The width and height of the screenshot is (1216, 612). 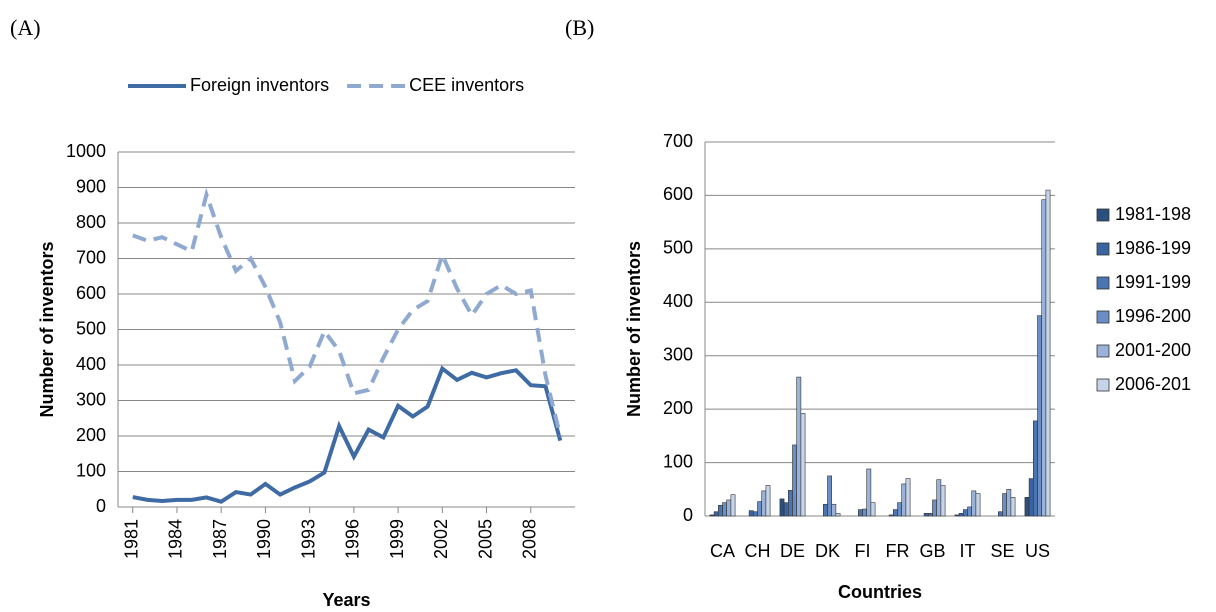 I want to click on x-tick-label: 1990, so click(x=264, y=539).